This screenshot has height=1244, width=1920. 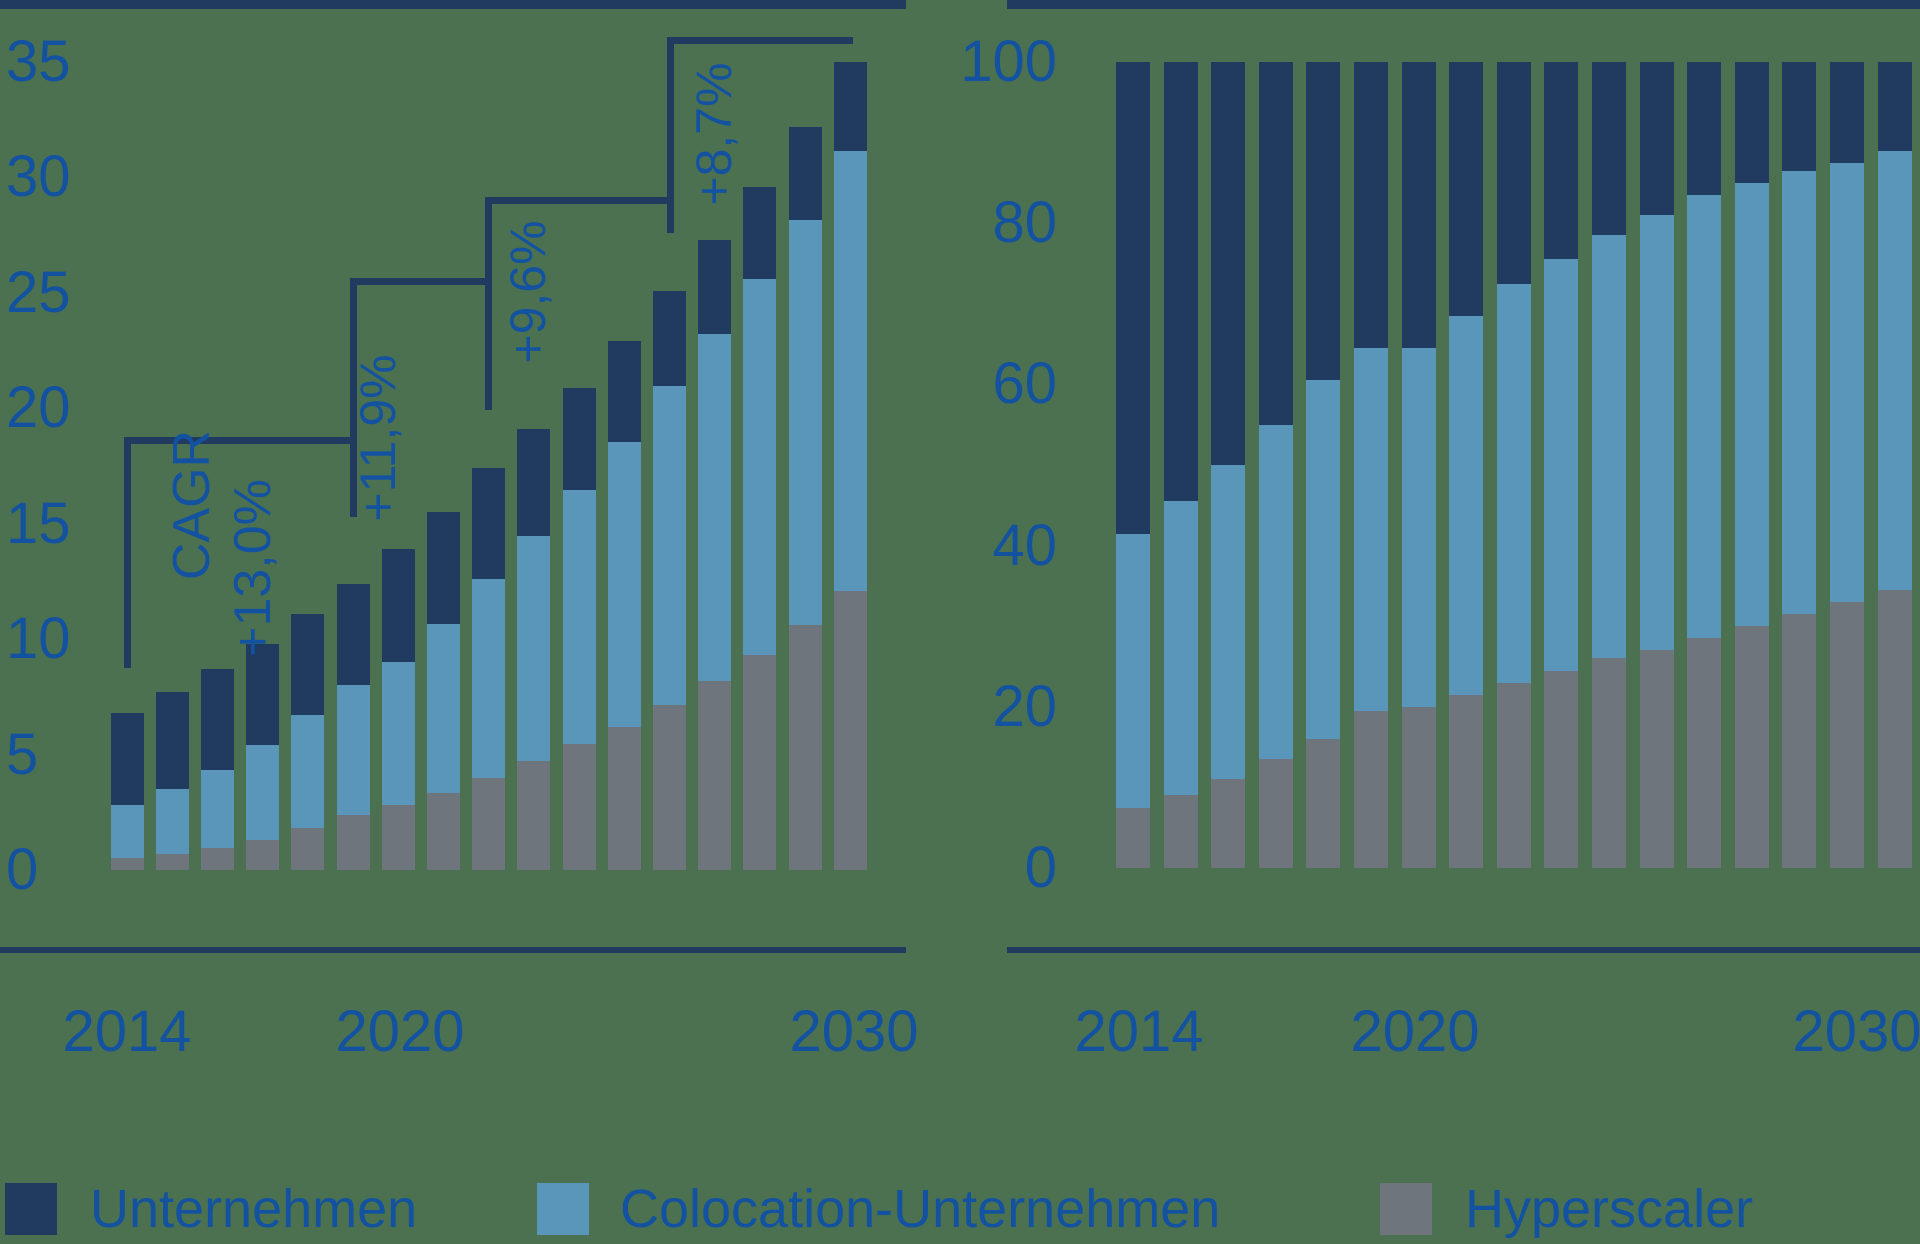 I want to click on x-tick-label-absolute-2030: 2030, so click(x=854, y=1031).